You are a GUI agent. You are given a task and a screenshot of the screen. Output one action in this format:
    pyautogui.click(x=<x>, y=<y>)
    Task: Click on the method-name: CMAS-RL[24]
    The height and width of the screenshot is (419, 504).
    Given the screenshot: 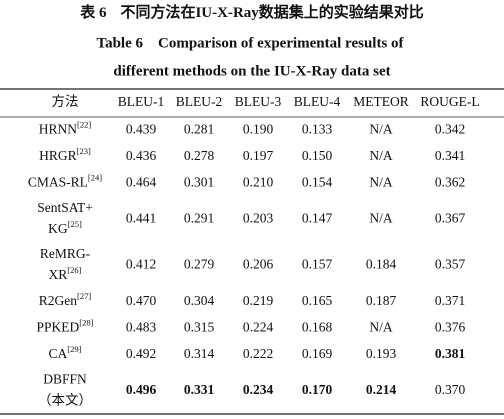 What is the action you would take?
    pyautogui.click(x=65, y=180)
    